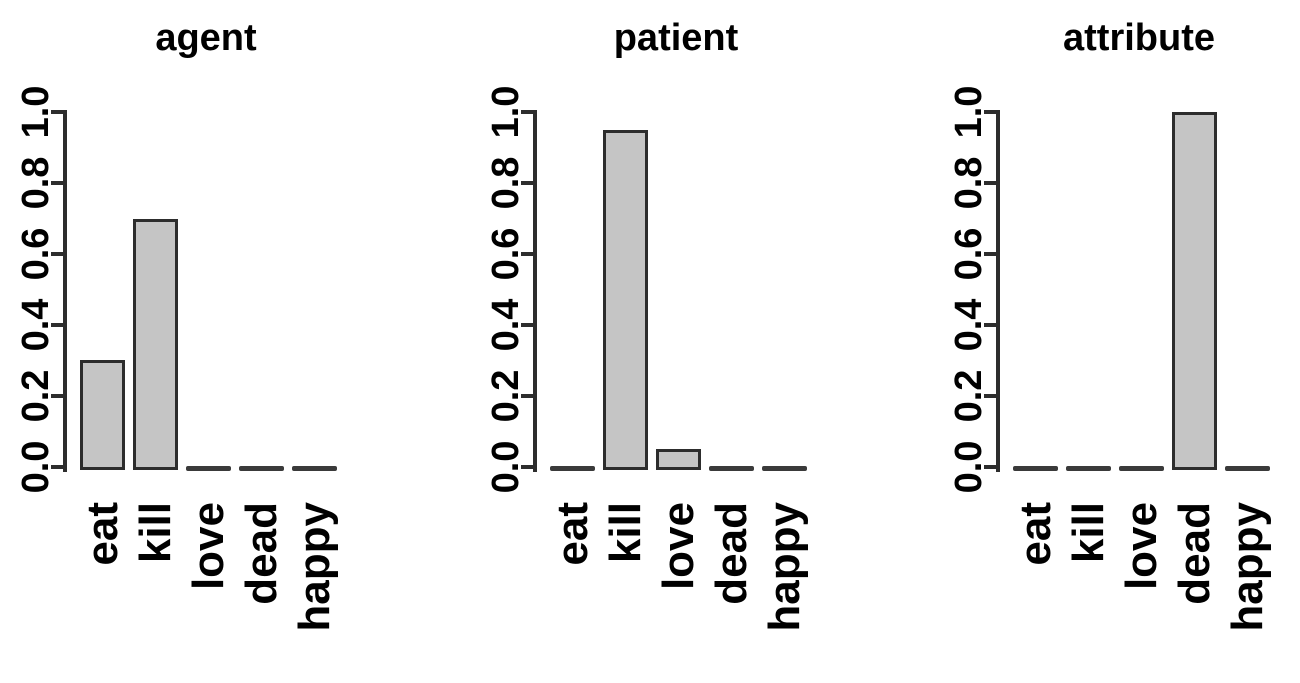 The width and height of the screenshot is (1300, 683). I want to click on y-tick-label: 0.4, so click(969, 325).